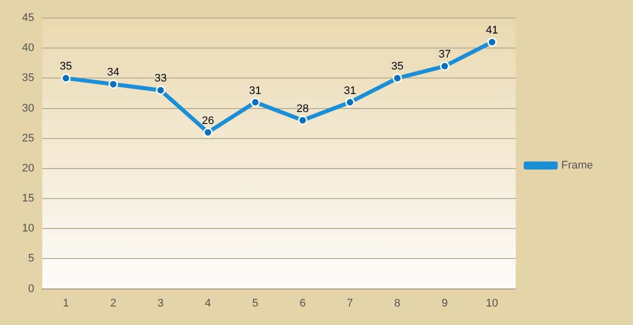 This screenshot has width=633, height=325. I want to click on legend-label: Frame, so click(577, 166).